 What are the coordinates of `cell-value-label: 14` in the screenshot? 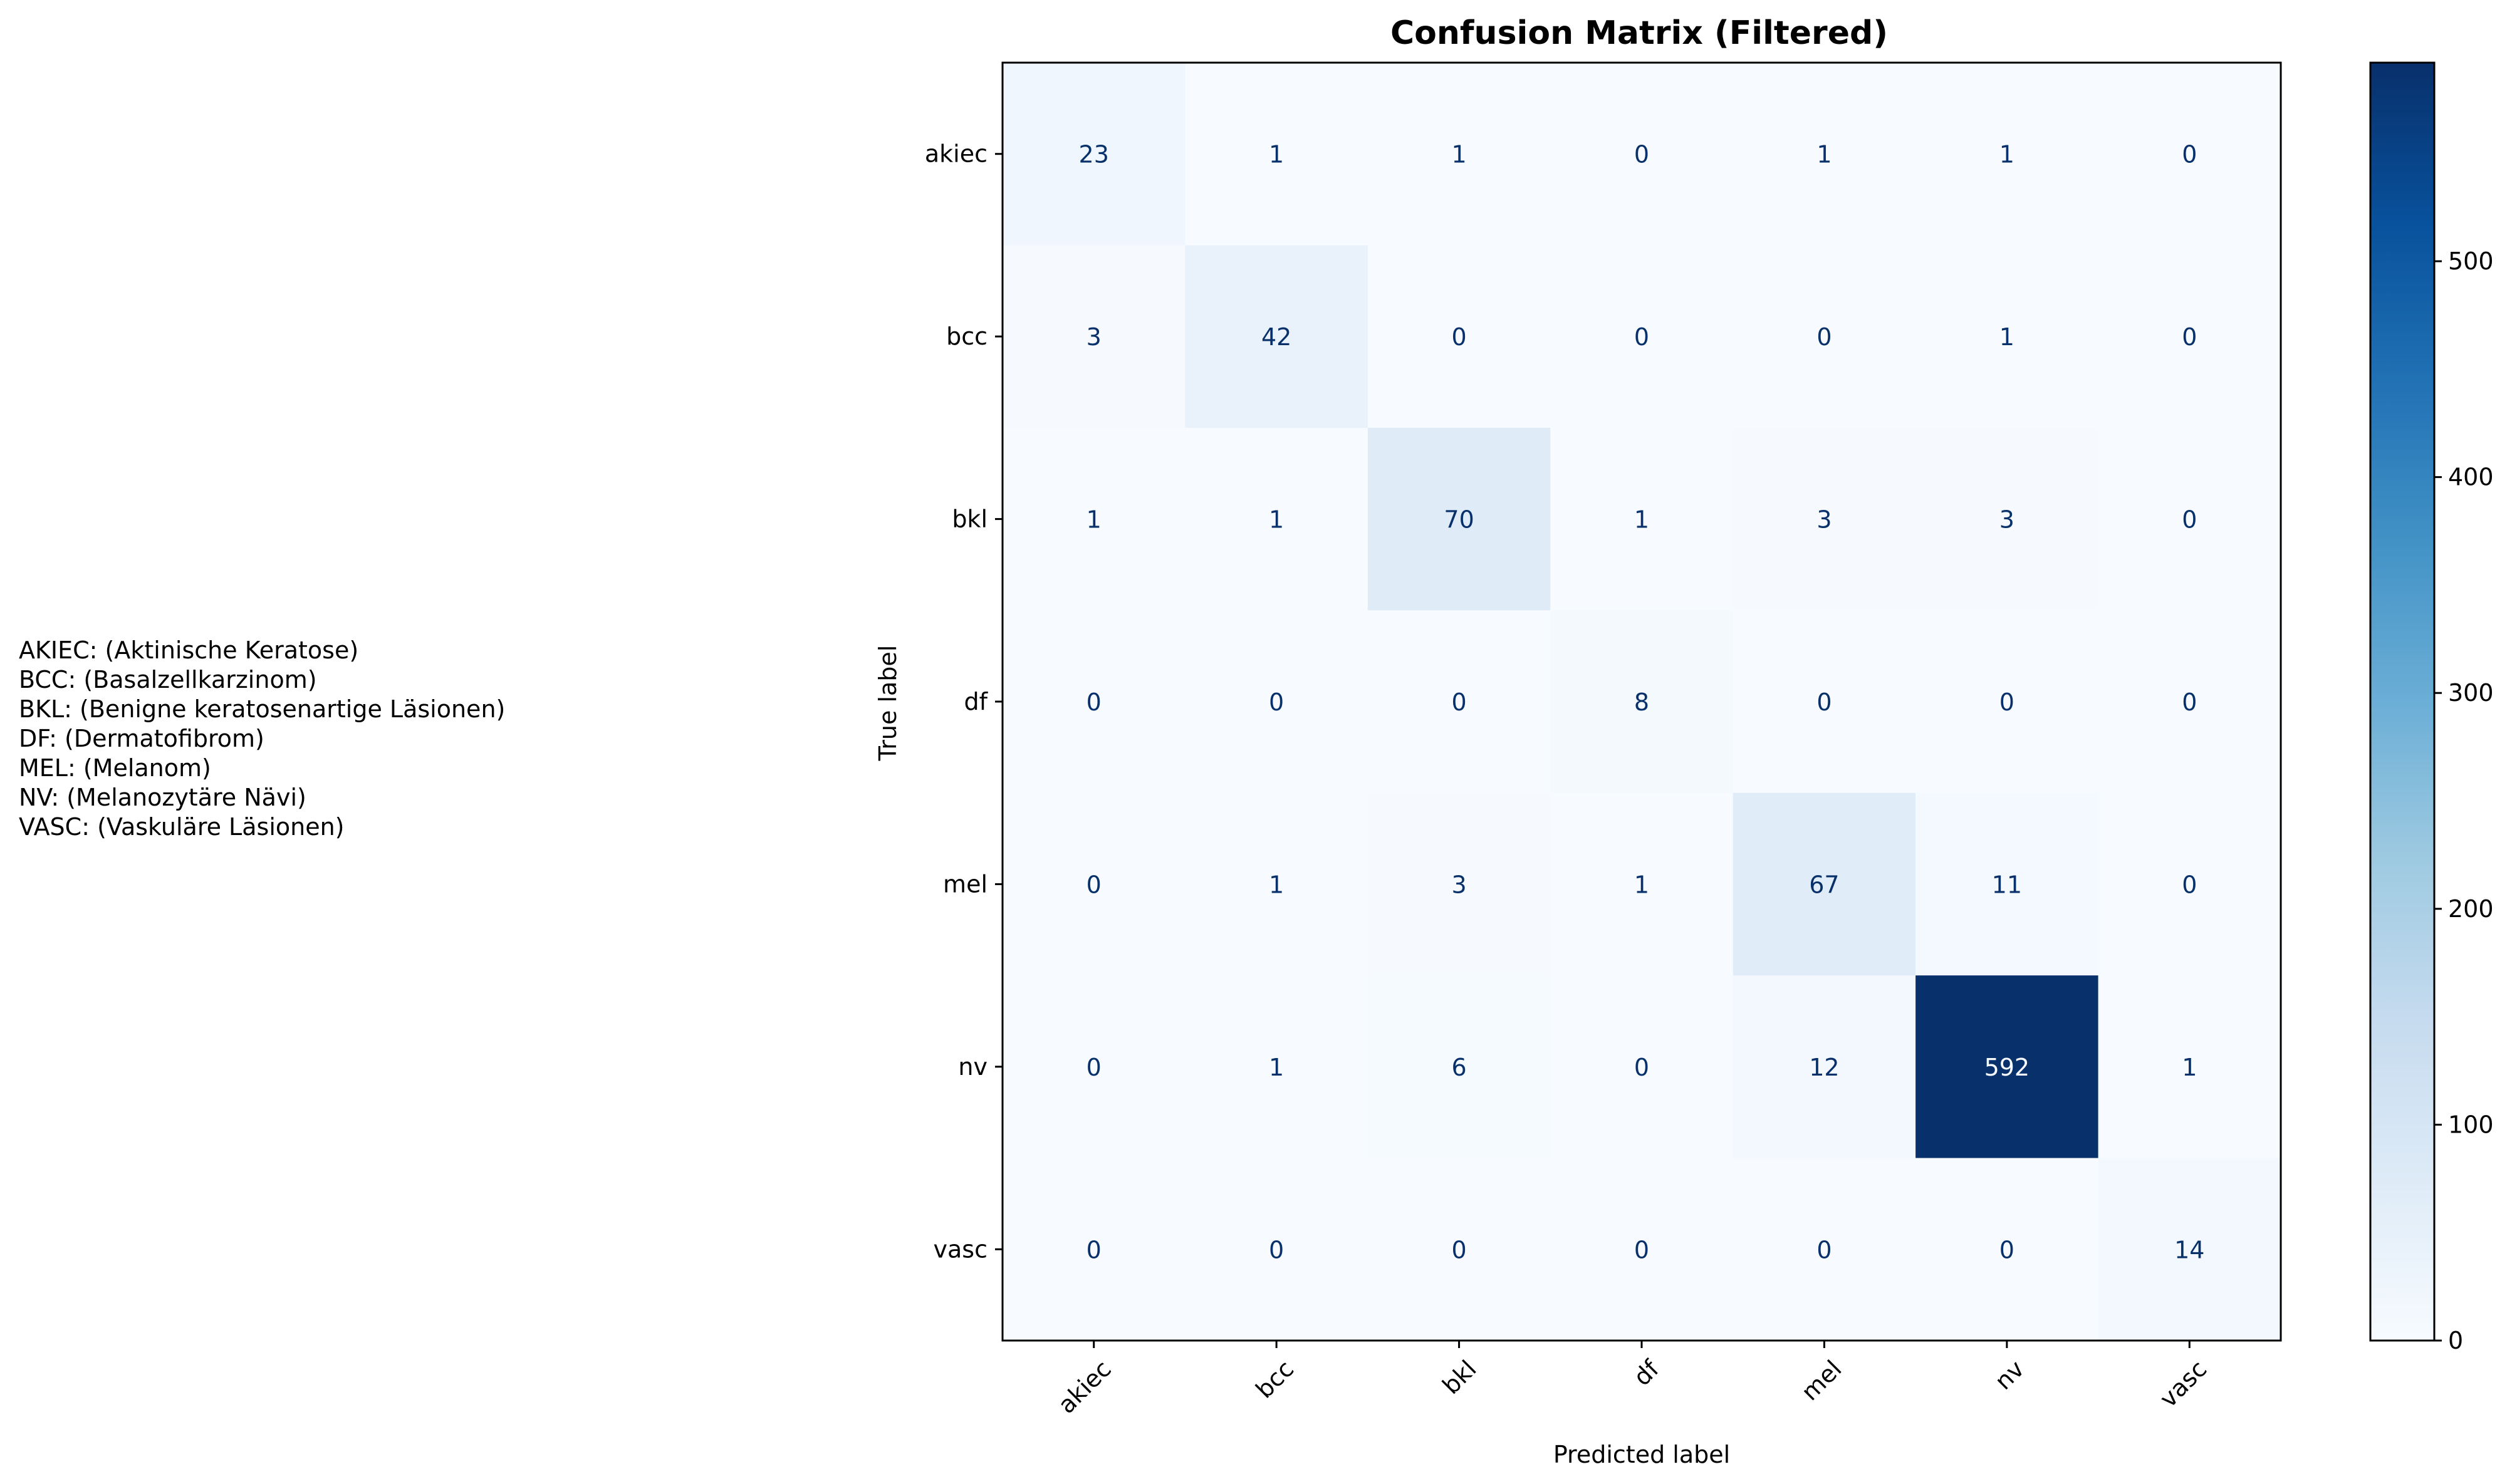 It's located at (2189, 1249).